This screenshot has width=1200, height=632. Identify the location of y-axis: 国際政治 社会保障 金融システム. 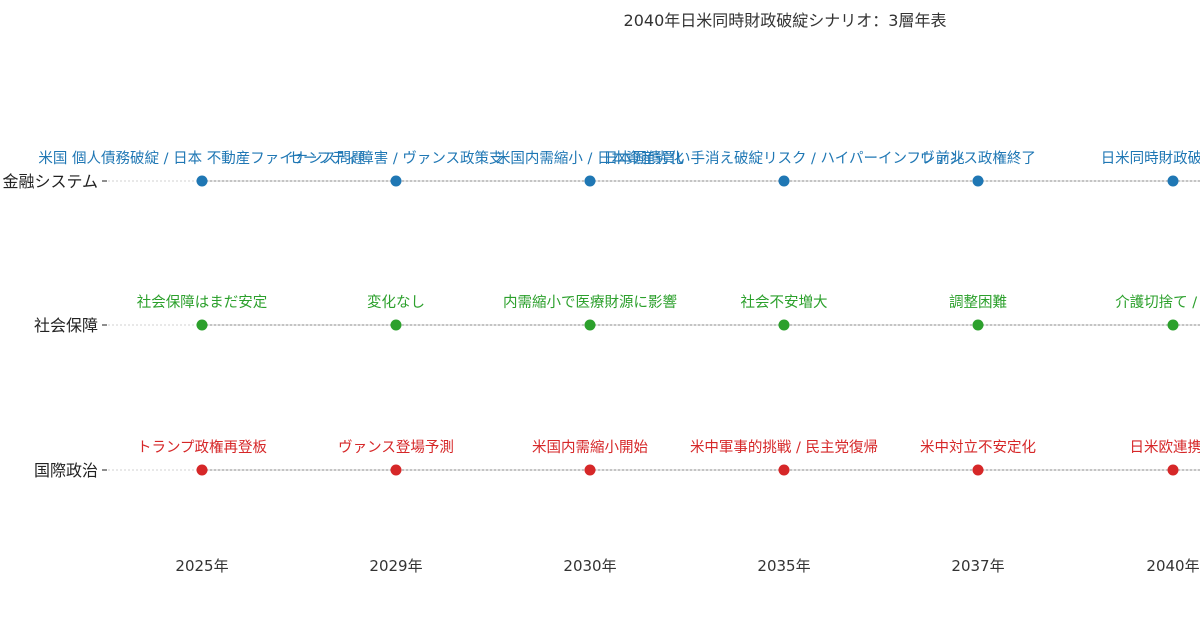
(54, 326).